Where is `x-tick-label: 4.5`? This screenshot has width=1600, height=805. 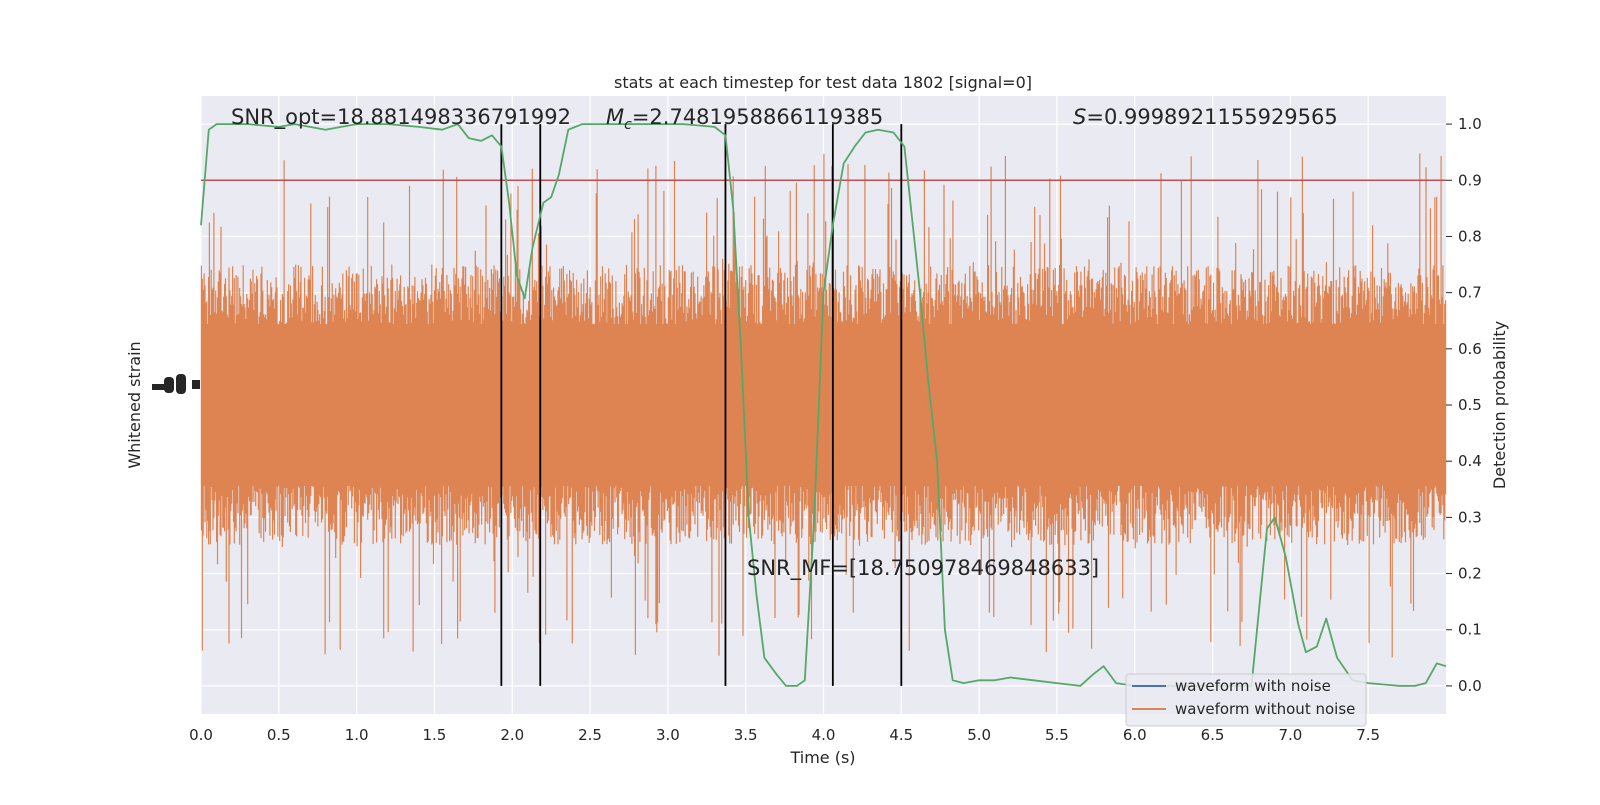 x-tick-label: 4.5 is located at coordinates (901, 735).